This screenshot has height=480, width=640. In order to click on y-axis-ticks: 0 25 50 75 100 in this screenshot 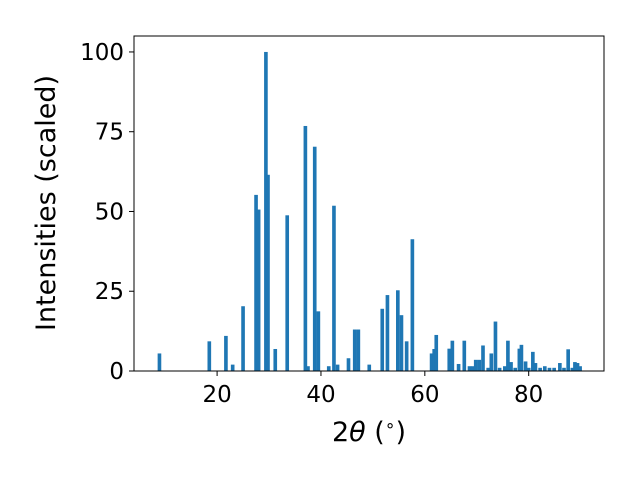, I will do `click(107, 212)`.